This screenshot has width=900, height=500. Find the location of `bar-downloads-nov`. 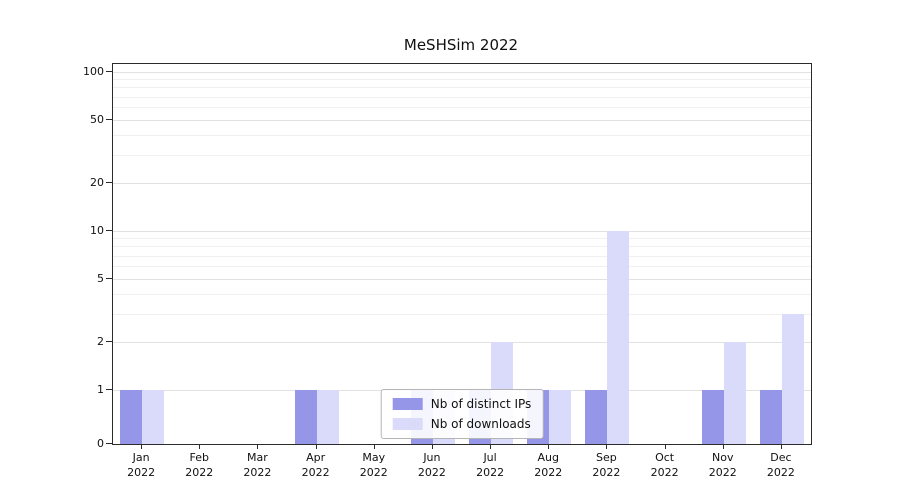

bar-downloads-nov is located at coordinates (734, 393).